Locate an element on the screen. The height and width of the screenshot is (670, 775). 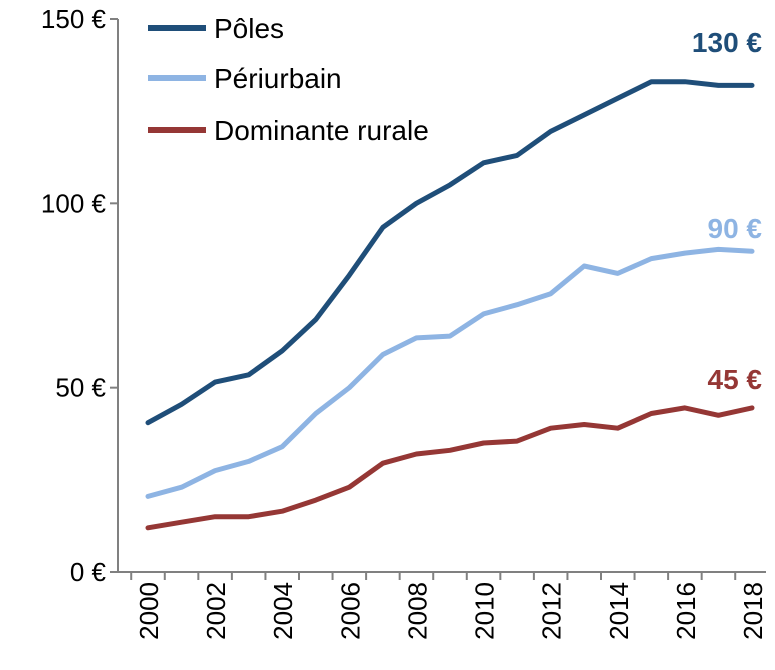
legend: Pôles Périurbain Dominante rurale is located at coordinates (288, 79).